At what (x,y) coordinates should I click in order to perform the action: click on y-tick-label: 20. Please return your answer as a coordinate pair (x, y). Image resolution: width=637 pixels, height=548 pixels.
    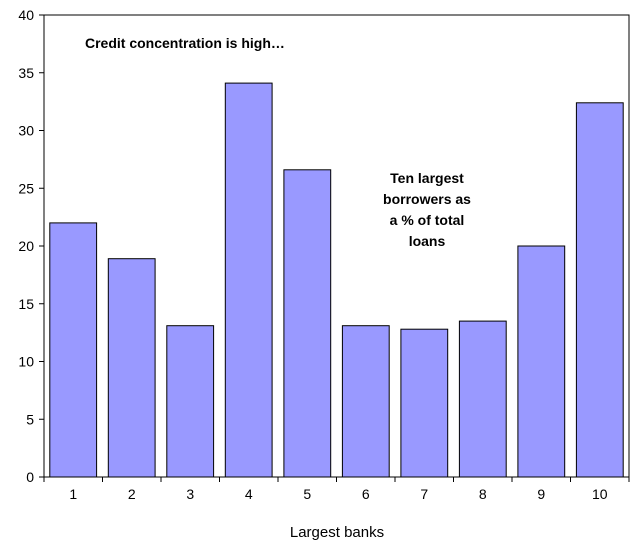
    Looking at the image, I should click on (26, 246).